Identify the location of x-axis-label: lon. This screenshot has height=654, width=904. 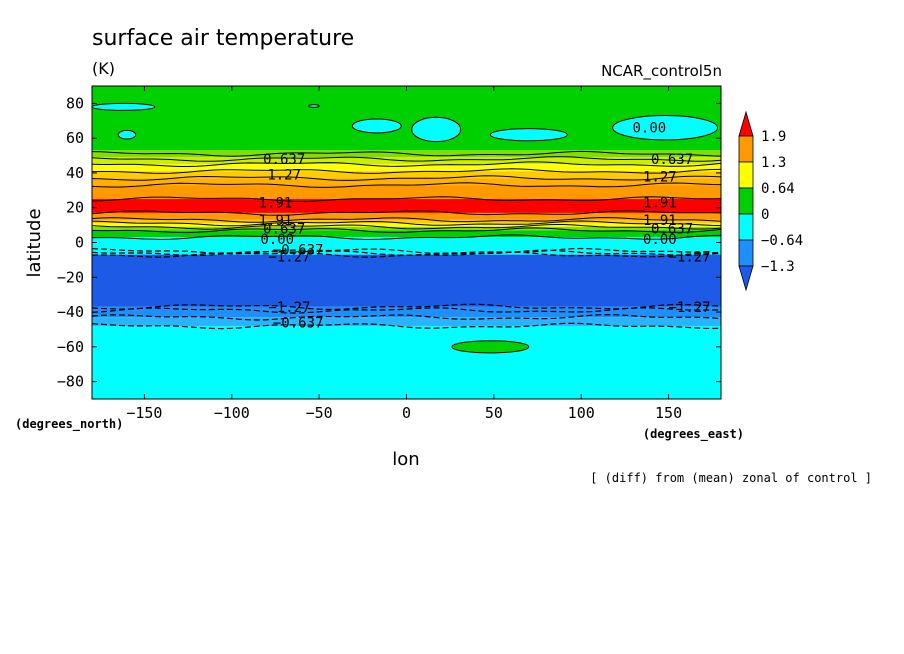
(405, 459).